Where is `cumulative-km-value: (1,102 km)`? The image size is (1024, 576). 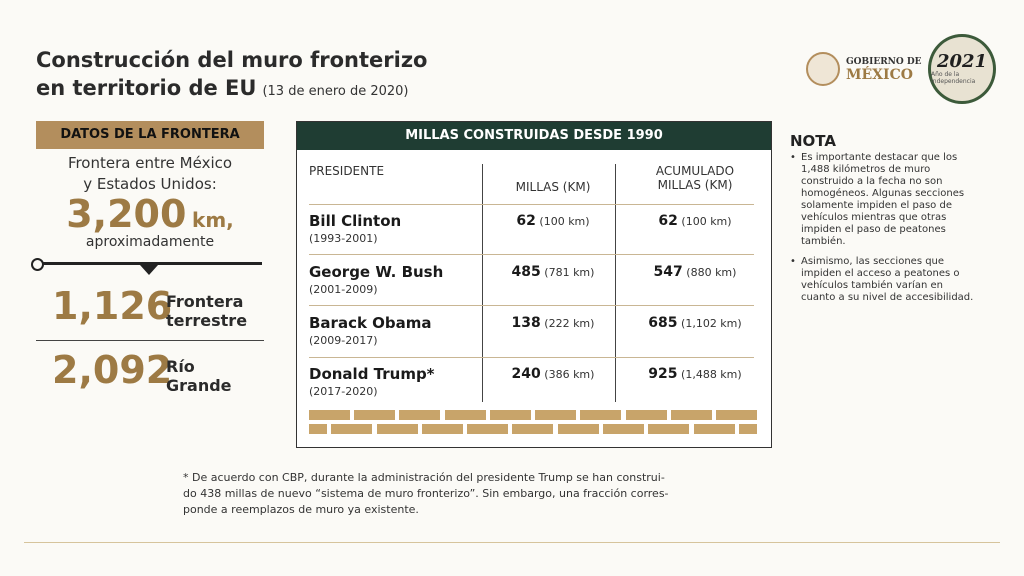
cumulative-km-value: (1,102 km) is located at coordinates (711, 323).